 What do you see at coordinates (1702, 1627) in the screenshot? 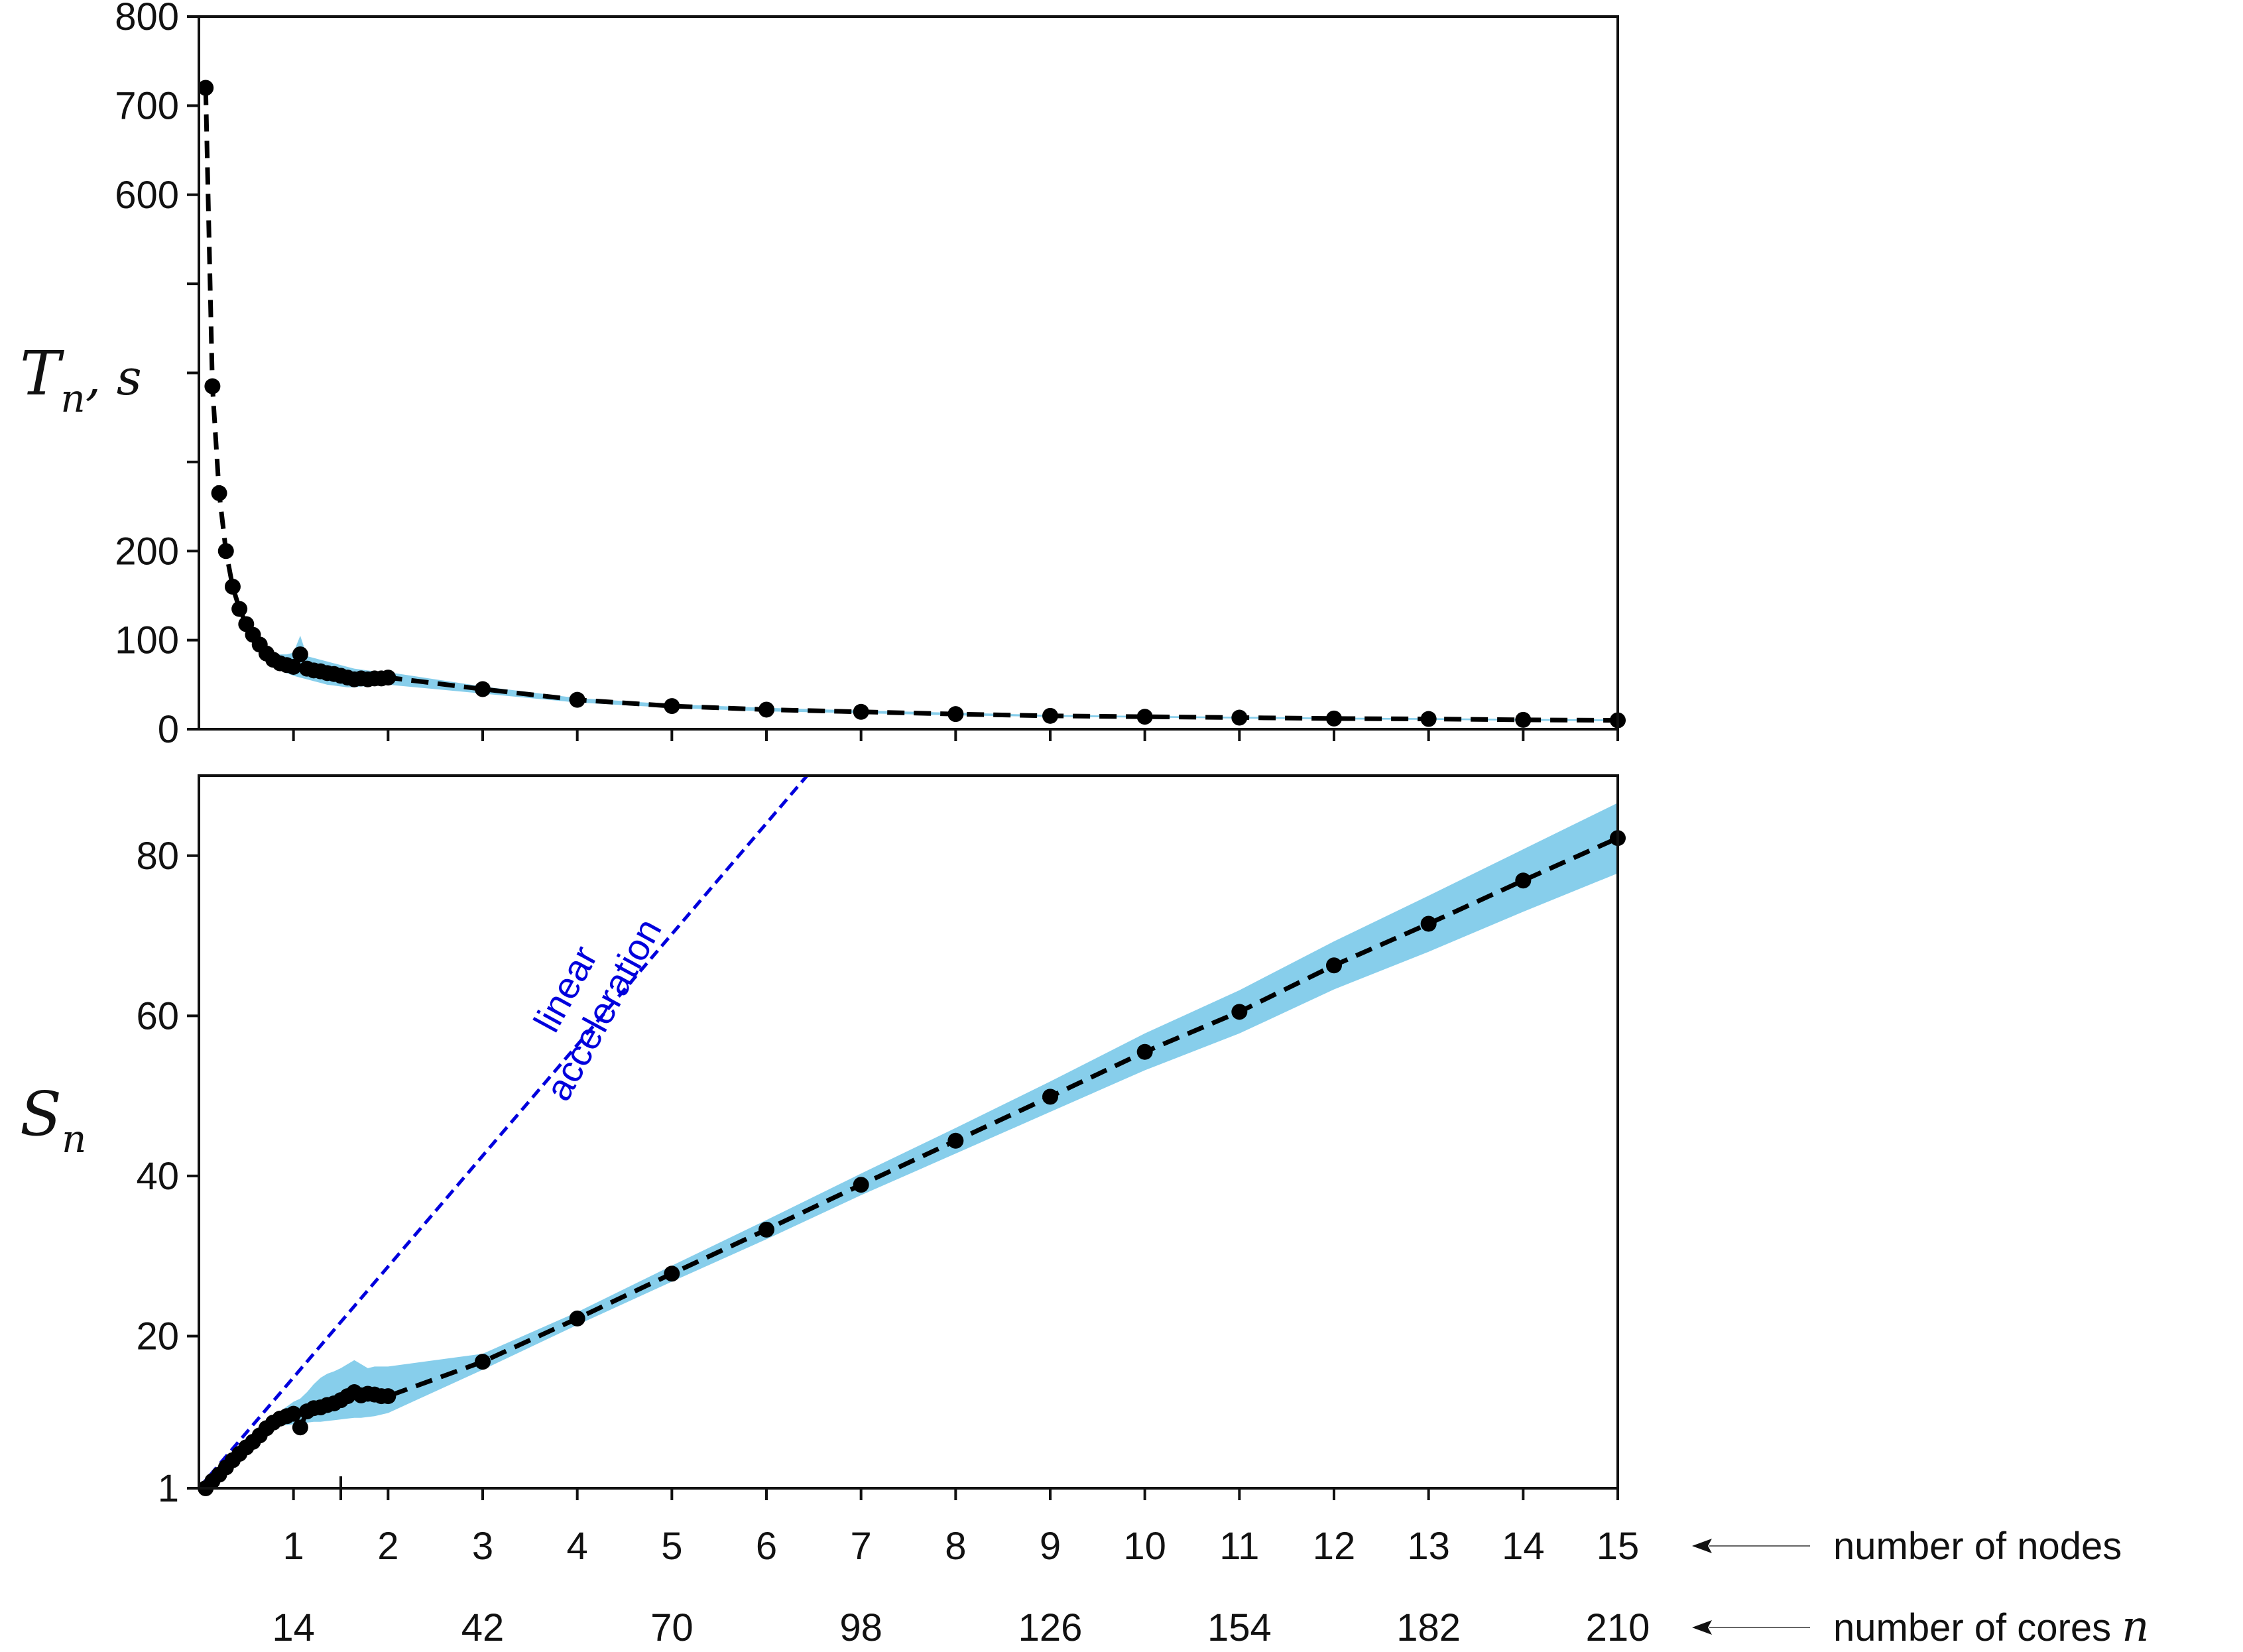
I see `cores-arrow-head-icon` at bounding box center [1702, 1627].